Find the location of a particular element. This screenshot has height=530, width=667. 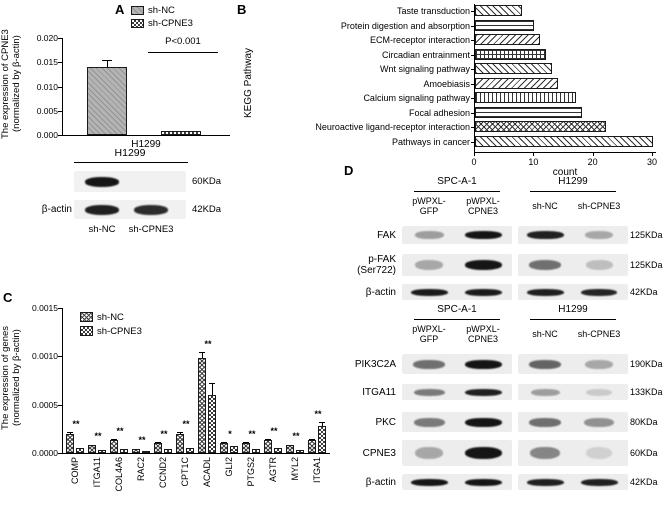

a-ytick-label: 0.010 is located at coordinates (47, 86).